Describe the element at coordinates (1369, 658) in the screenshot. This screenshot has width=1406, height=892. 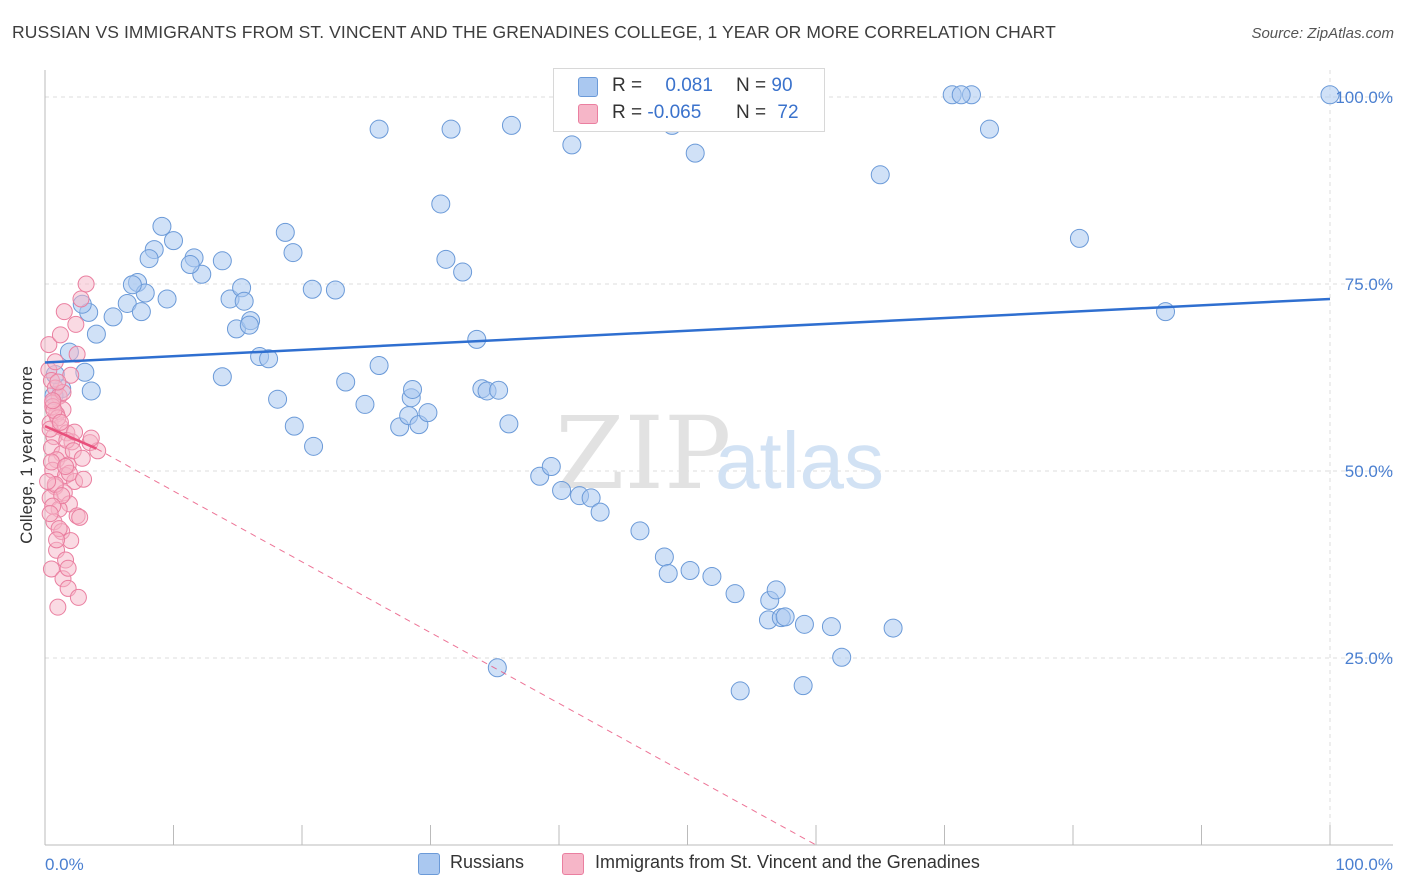
I see `y-tick-label: 25.0%` at that location.